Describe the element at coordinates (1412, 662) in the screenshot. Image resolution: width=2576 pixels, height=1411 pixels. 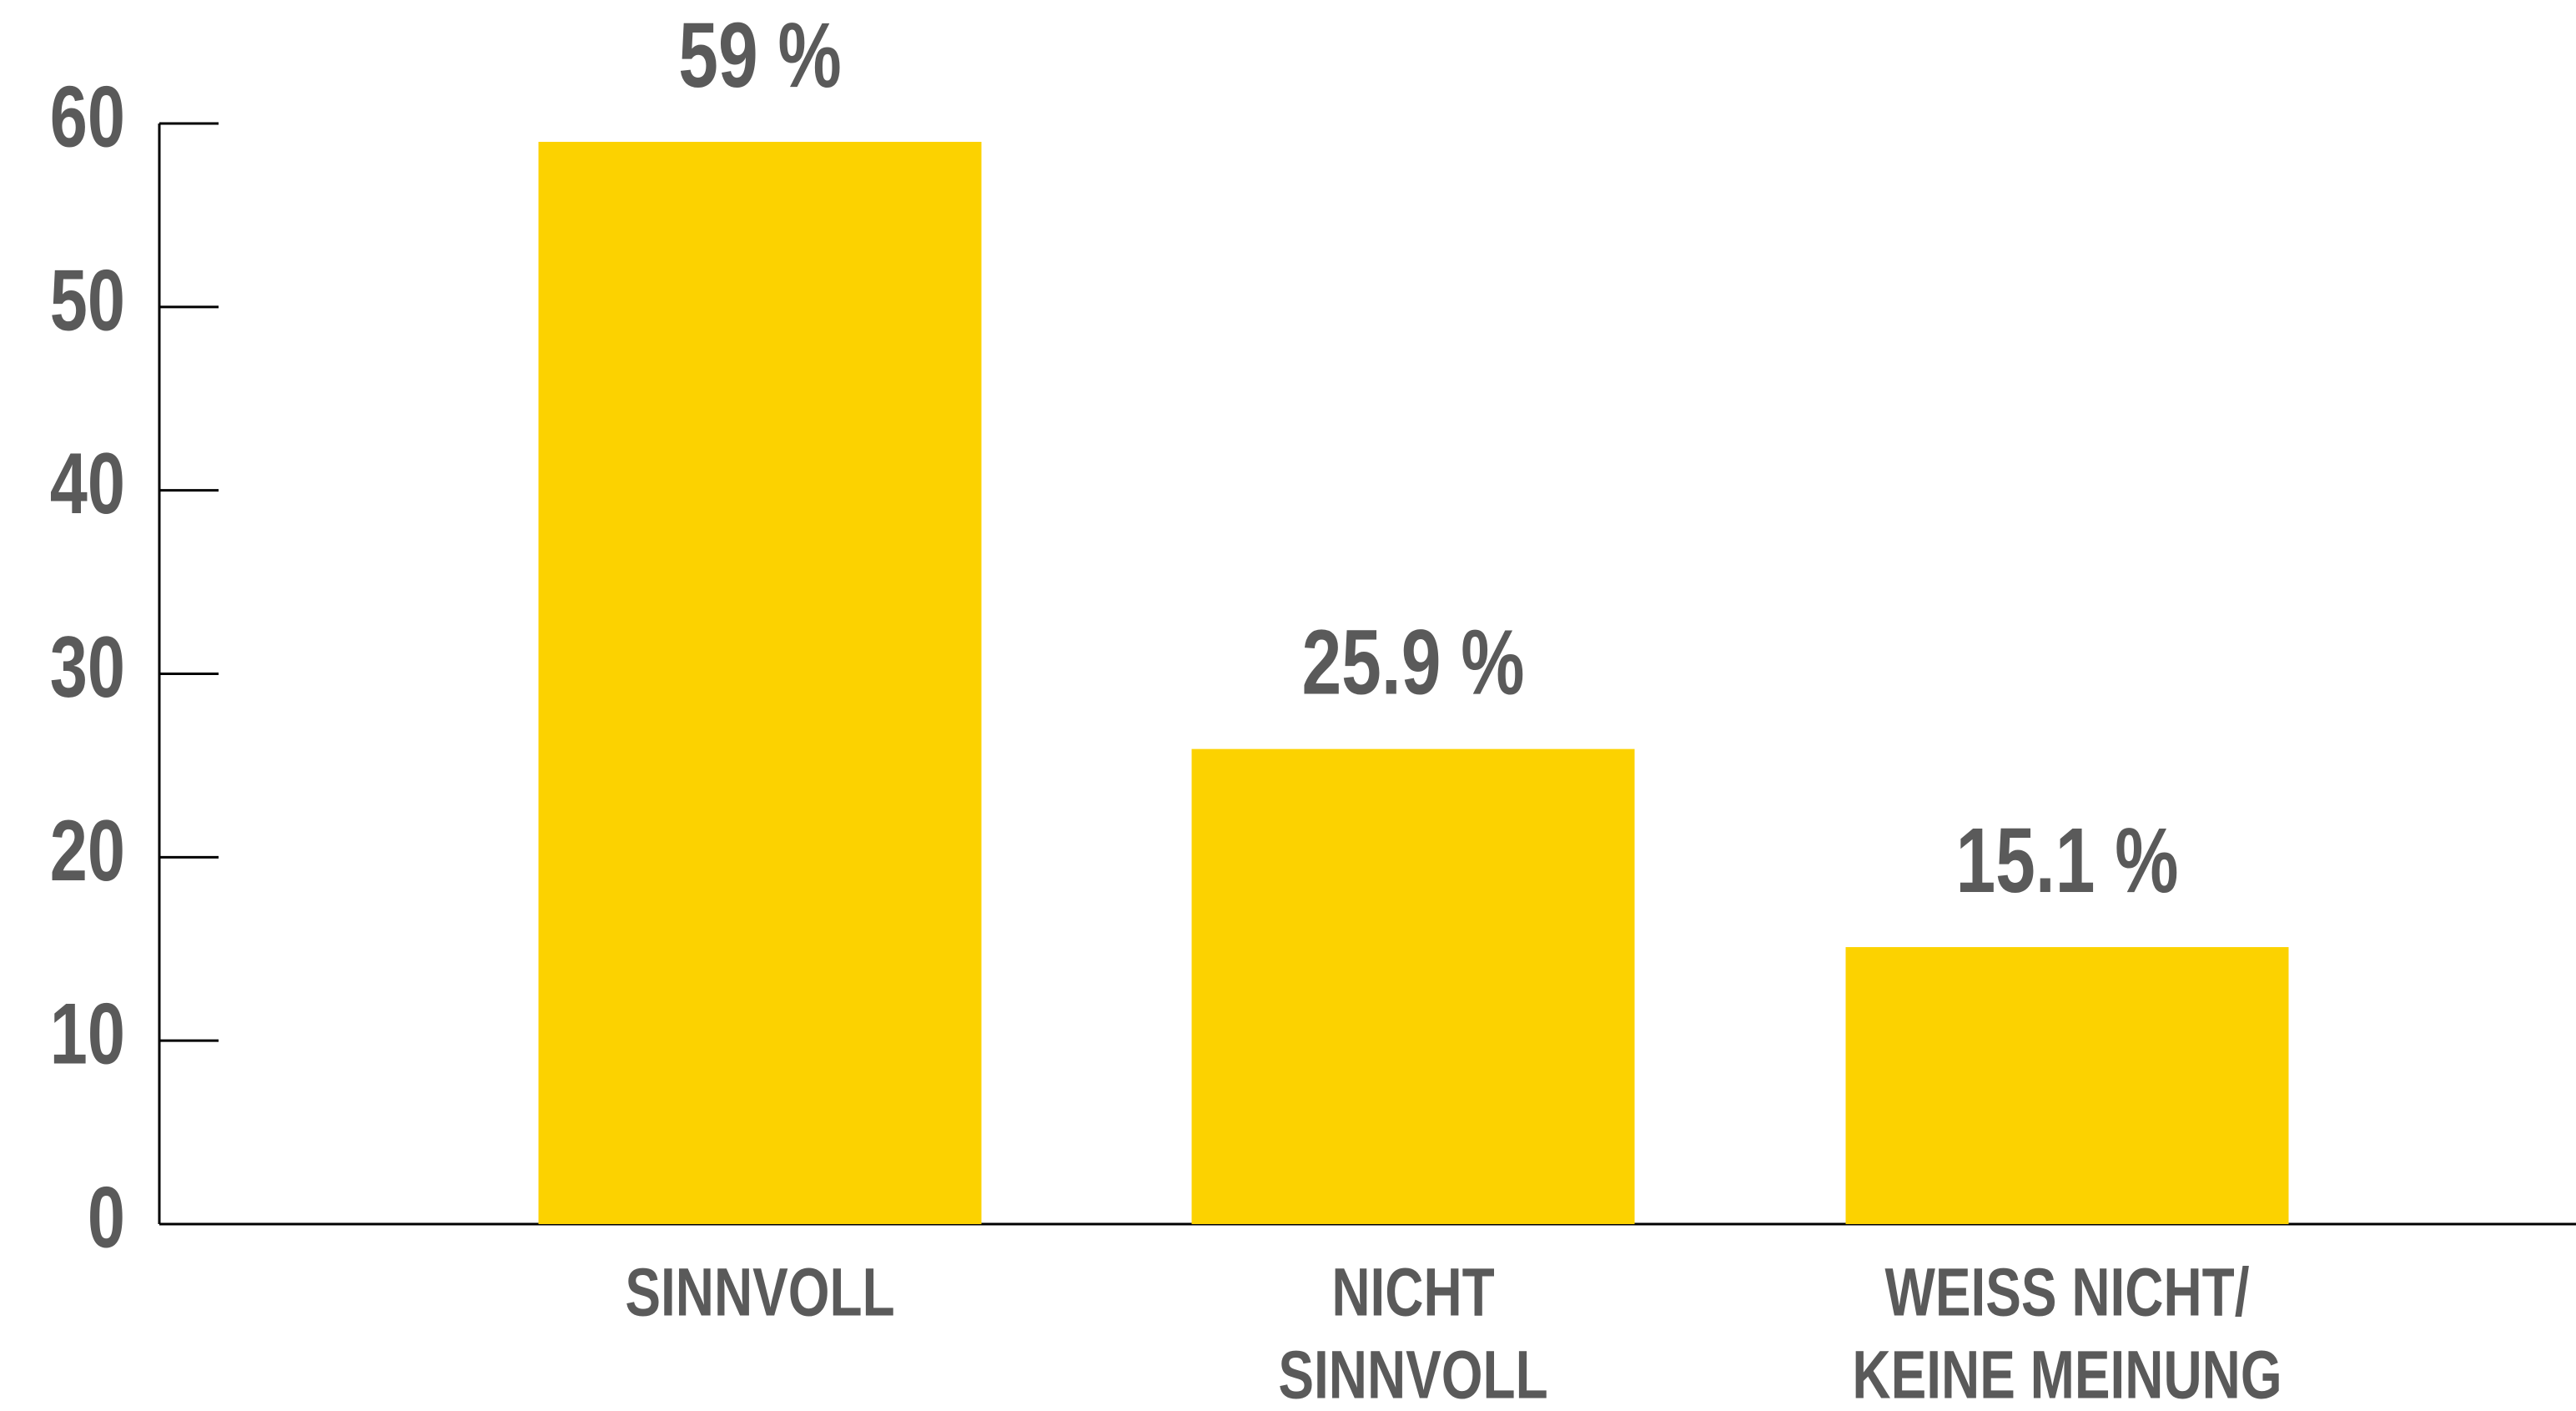
I see `value-label: 25.9 %` at that location.